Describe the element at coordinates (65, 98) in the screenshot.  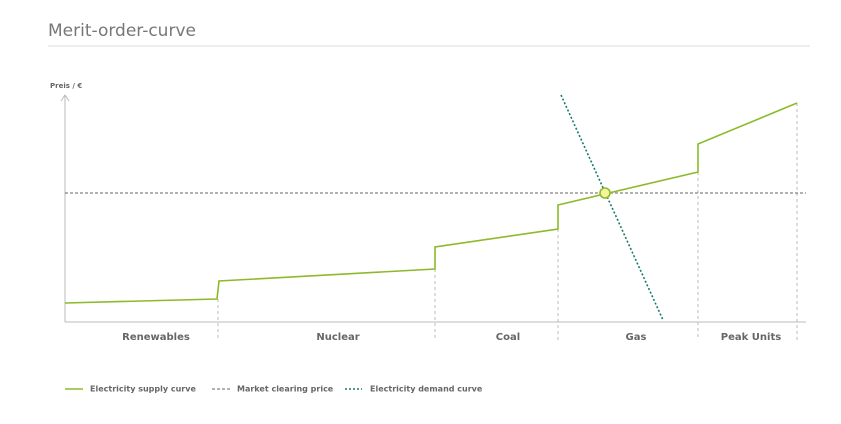
I see `y-axis-arrow` at that location.